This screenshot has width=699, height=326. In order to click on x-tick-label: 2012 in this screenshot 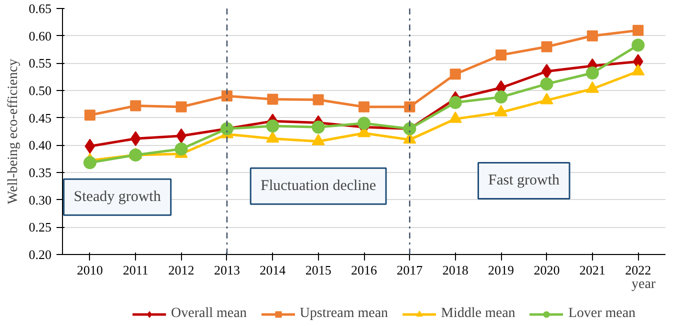, I will do `click(181, 270)`.